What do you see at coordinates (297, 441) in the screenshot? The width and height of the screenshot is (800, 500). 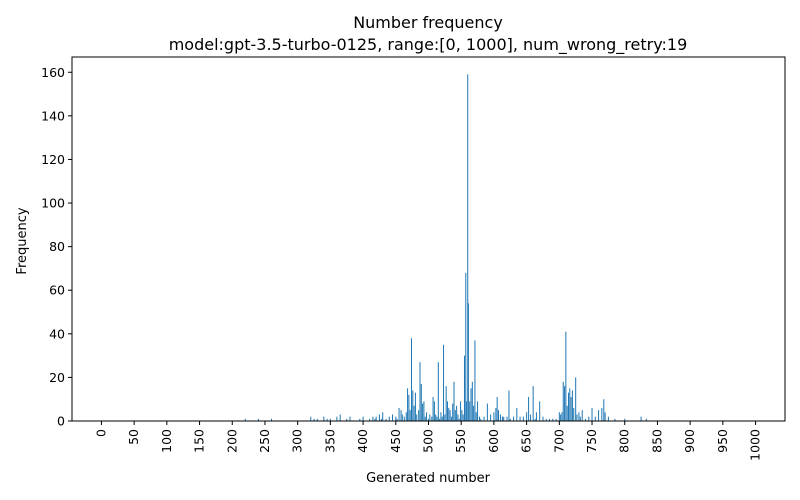 I see `x-tick-label: 300` at bounding box center [297, 441].